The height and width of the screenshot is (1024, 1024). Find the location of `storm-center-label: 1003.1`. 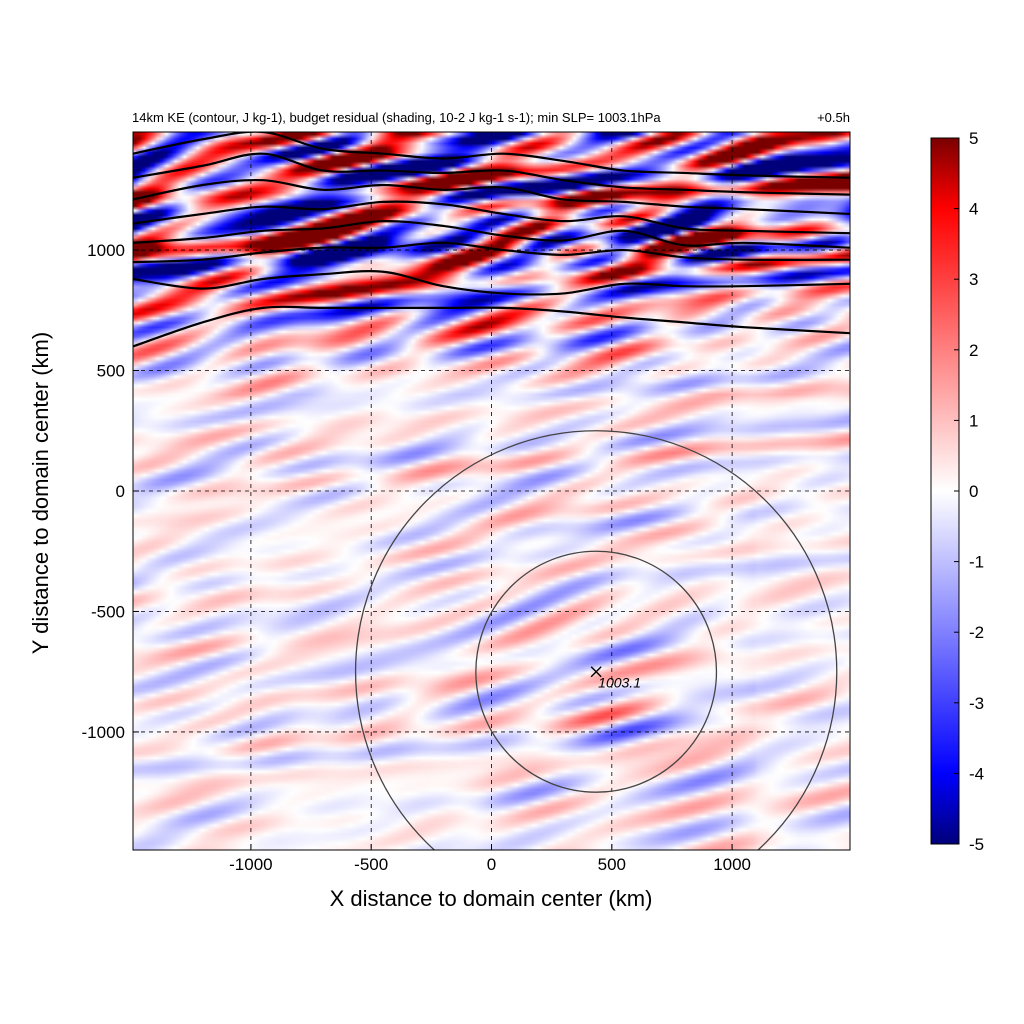

storm-center-label: 1003.1 is located at coordinates (619, 683).